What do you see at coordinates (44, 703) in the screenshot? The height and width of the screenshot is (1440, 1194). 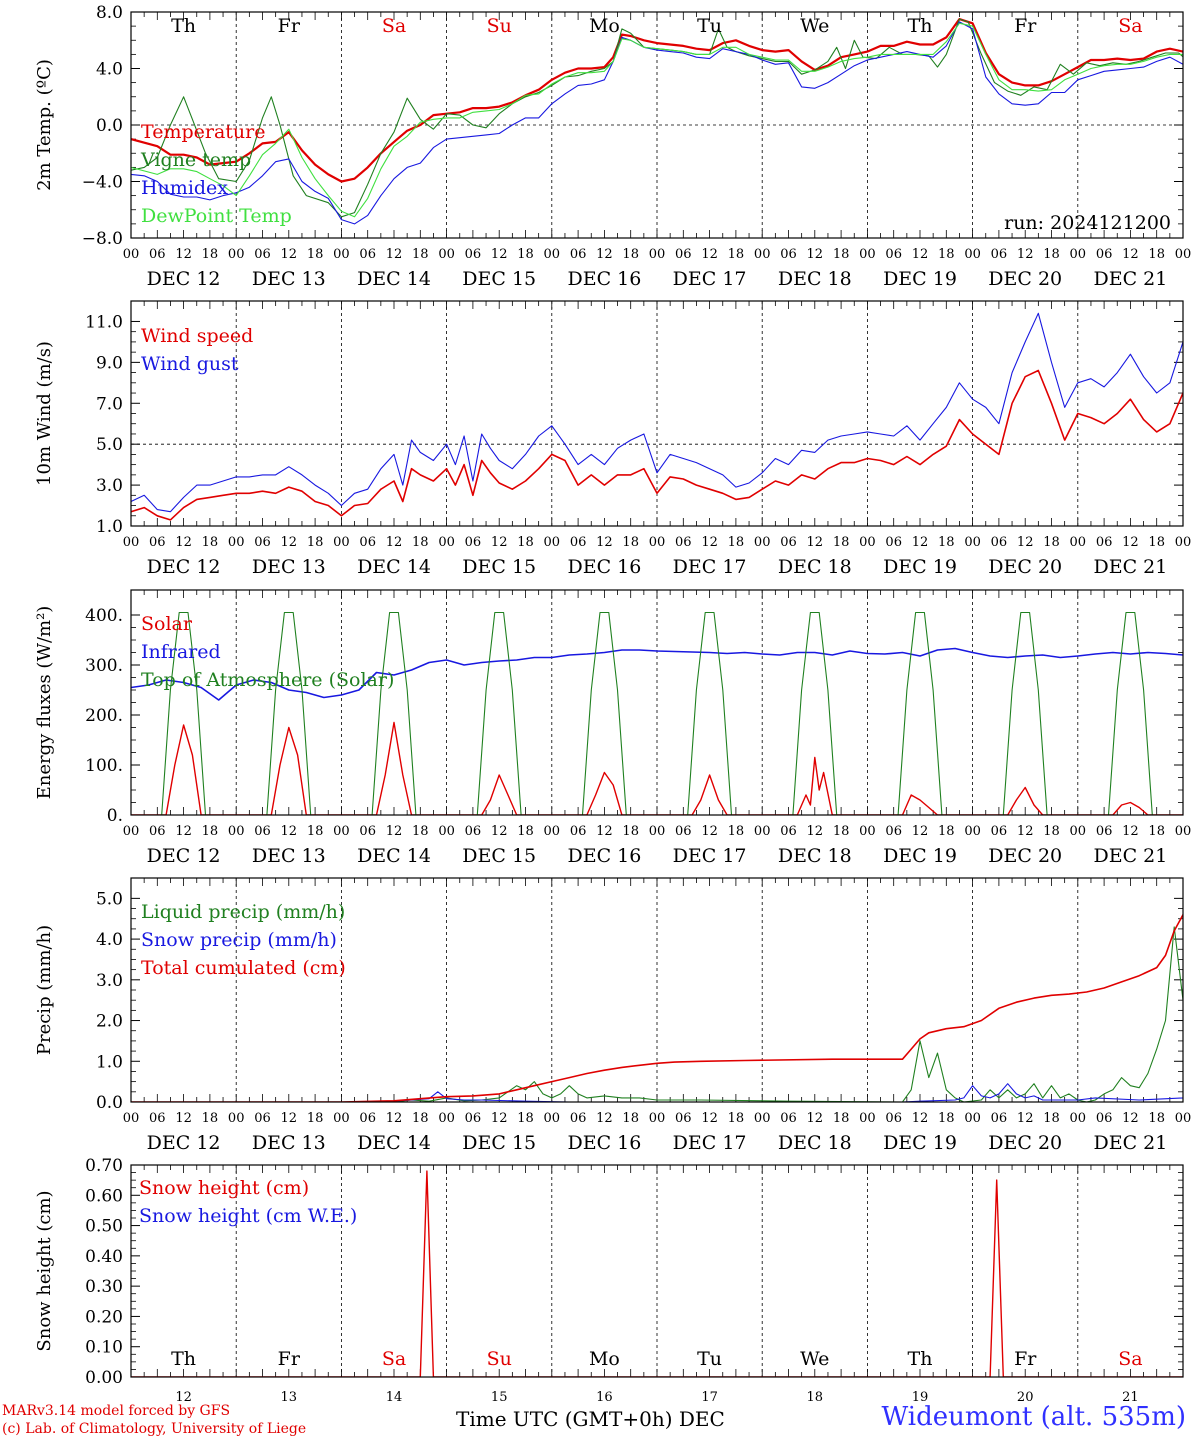 I see `y-axis-label: Energy fluxes (W/m²)` at bounding box center [44, 703].